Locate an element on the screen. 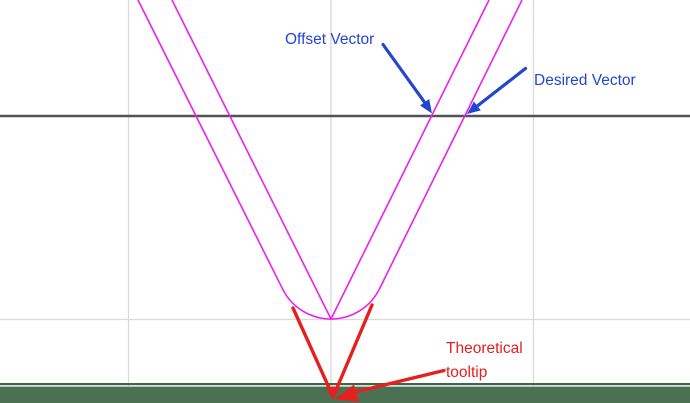 This screenshot has width=690, height=403. tooltip-annotation-line-right is located at coordinates (354, 347).